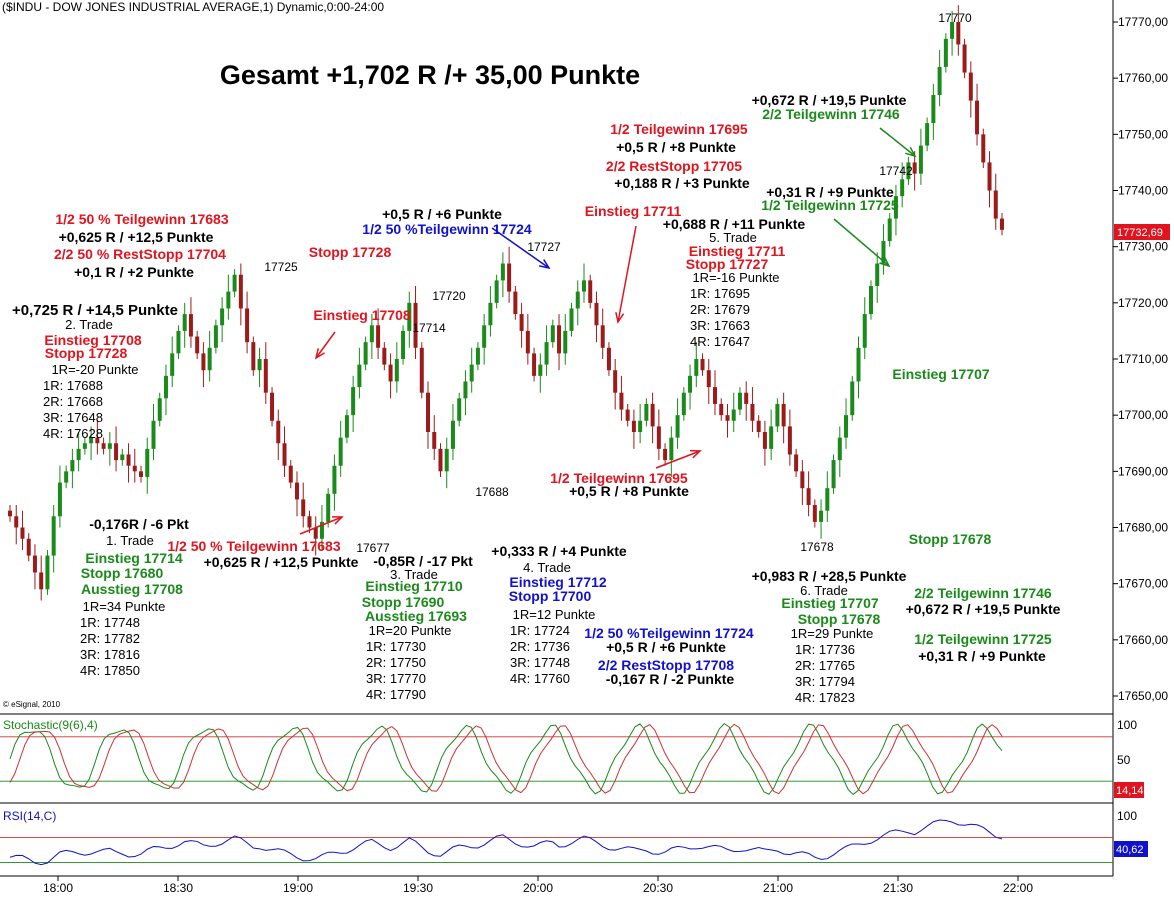  What do you see at coordinates (134, 272) in the screenshot?
I see `annotation-label: +0,1 R / +2 Punkte` at bounding box center [134, 272].